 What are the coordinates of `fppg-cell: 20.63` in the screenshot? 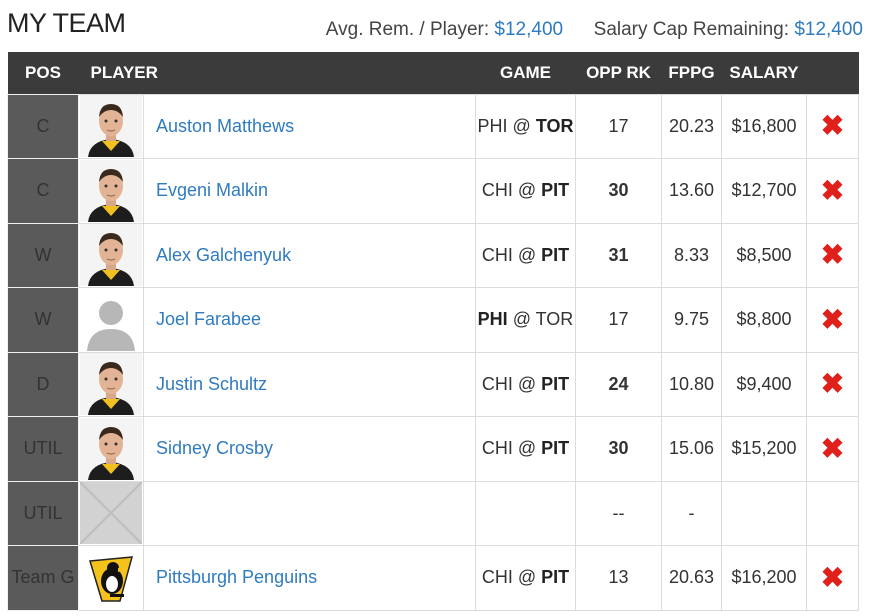 It's located at (691, 578).